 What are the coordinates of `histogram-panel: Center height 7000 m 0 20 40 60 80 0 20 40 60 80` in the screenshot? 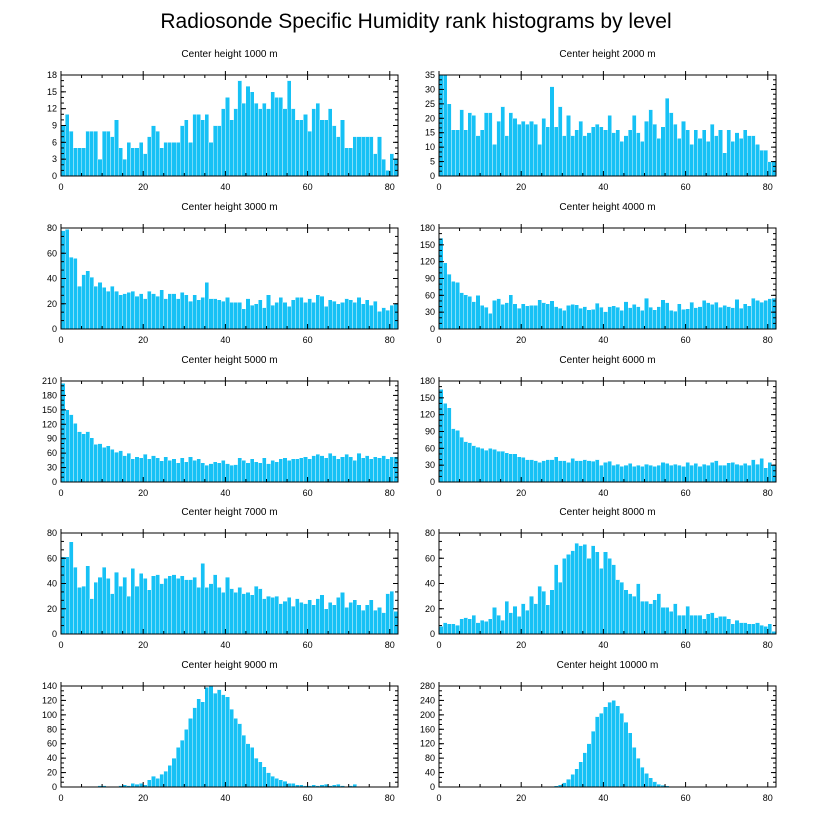 It's located at (223, 578).